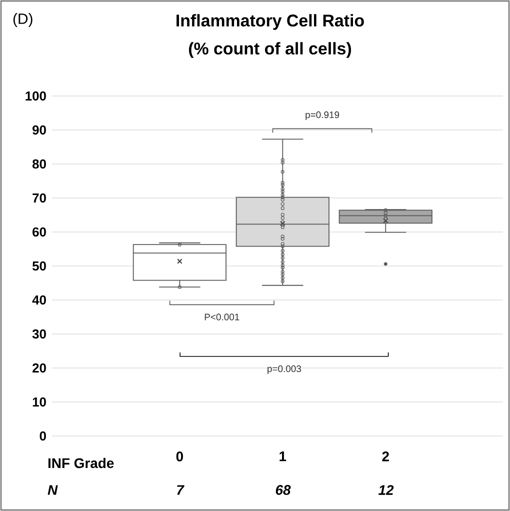 Image resolution: width=510 pixels, height=511 pixels. Describe the element at coordinates (179, 457) in the screenshot. I see `x-tick-label: 0` at that location.